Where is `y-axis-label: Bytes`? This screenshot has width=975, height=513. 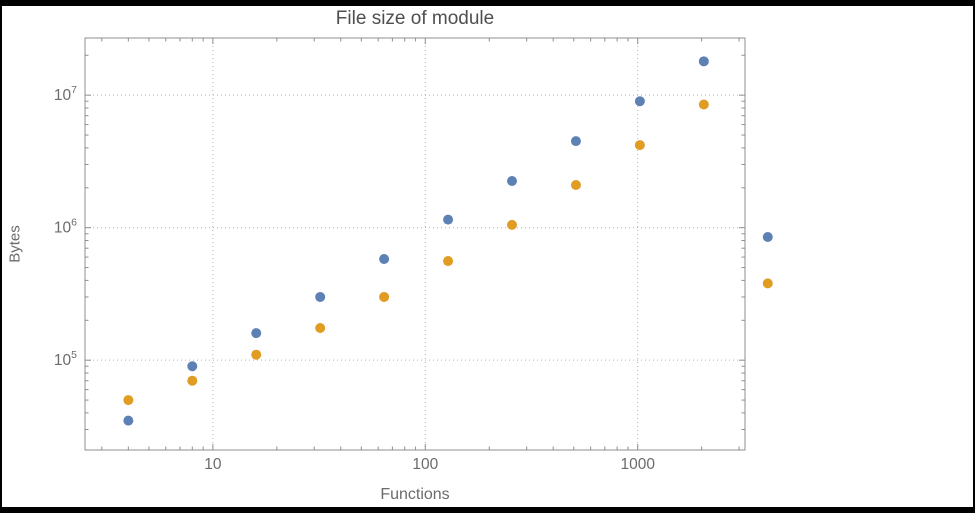 y-axis-label: Bytes is located at coordinates (15, 244).